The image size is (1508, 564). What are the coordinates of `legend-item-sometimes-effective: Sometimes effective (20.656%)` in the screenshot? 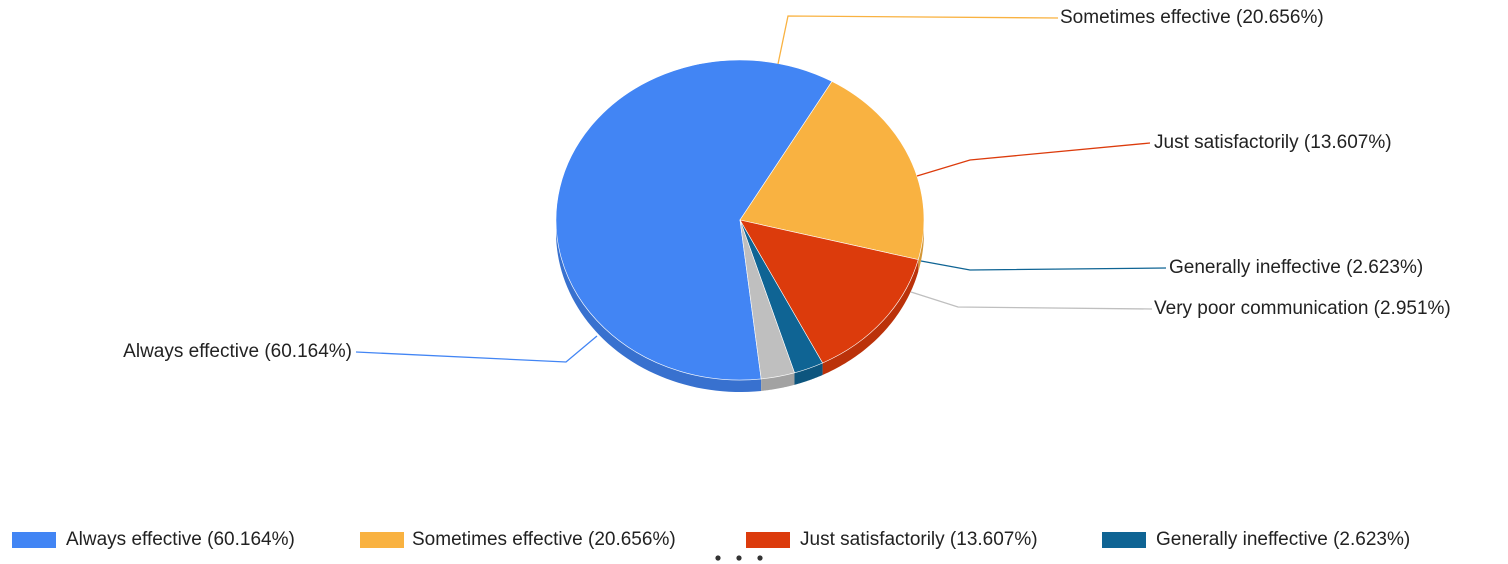 It's located at (544, 539).